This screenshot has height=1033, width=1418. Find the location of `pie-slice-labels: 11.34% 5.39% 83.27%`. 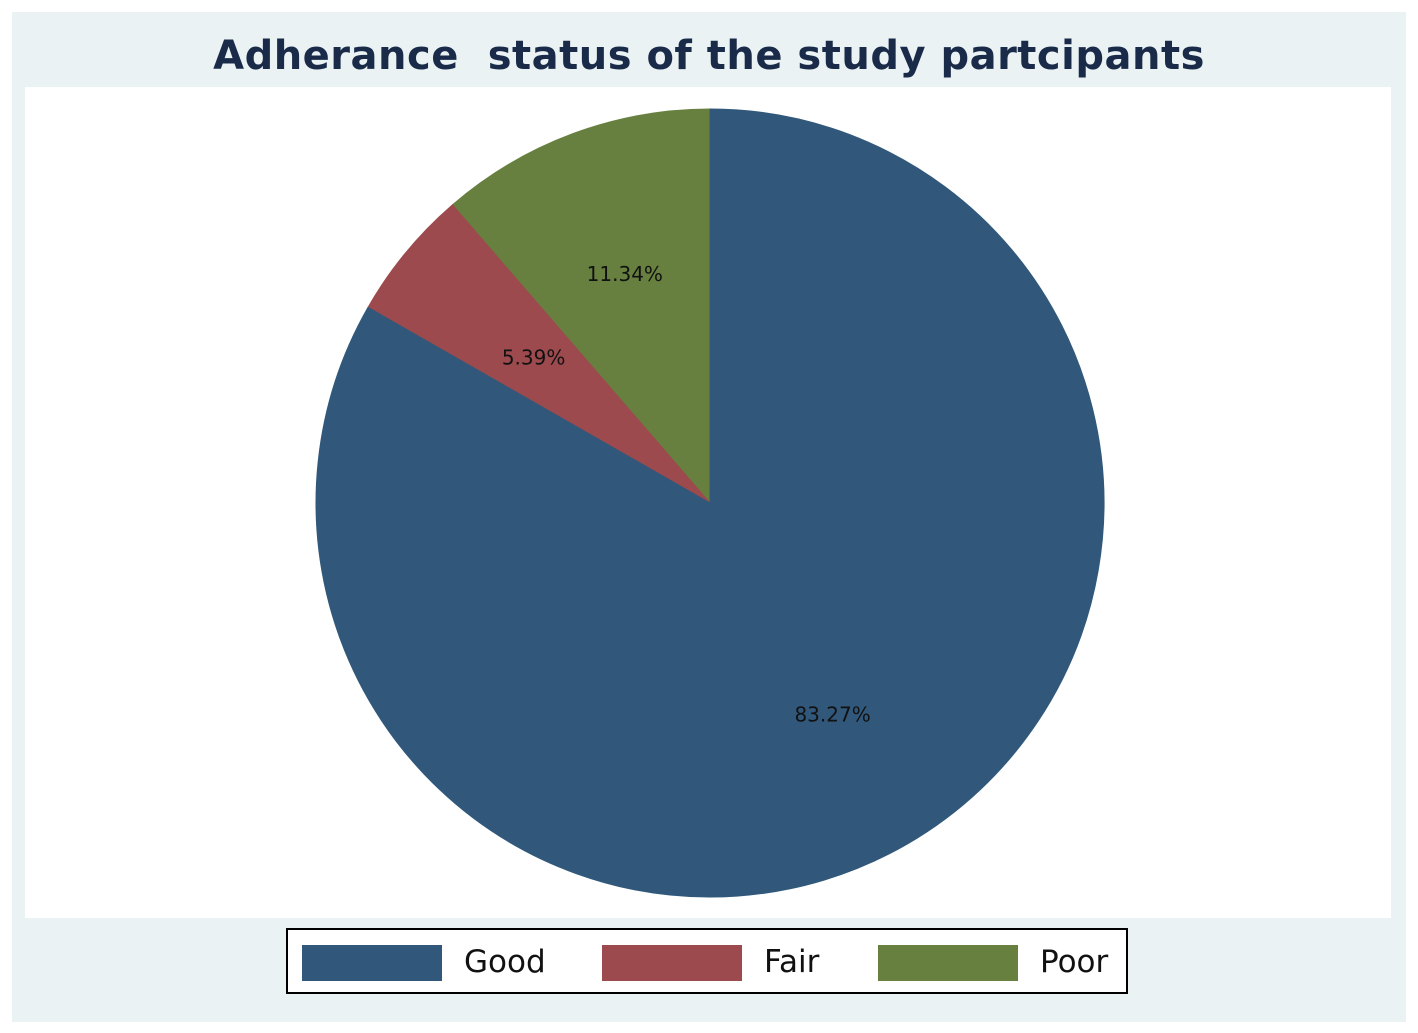

pie-slice-labels: 11.34% 5.39% 83.27% is located at coordinates (686, 494).